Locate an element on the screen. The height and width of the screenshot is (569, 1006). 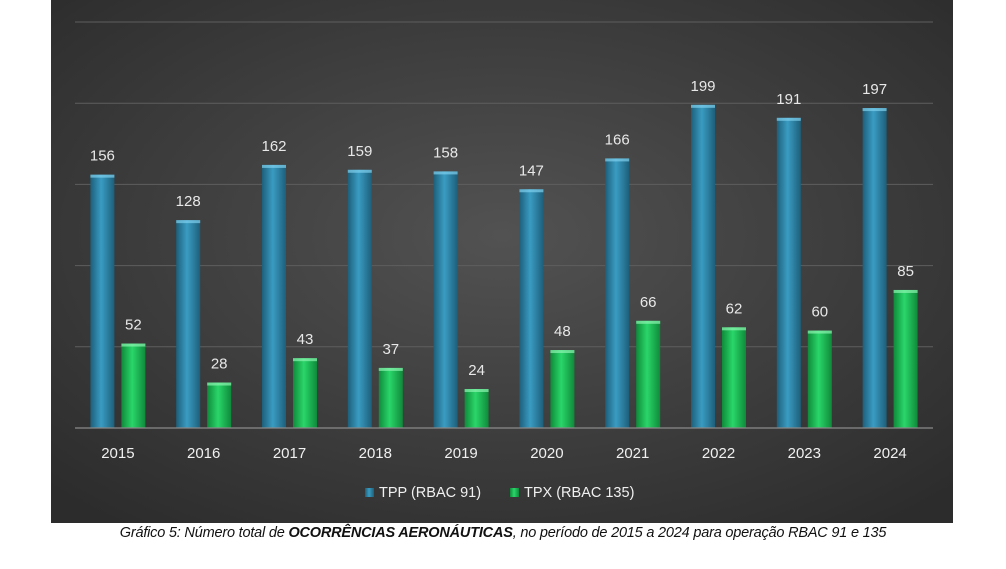
data-label: 158 is located at coordinates (445, 152).